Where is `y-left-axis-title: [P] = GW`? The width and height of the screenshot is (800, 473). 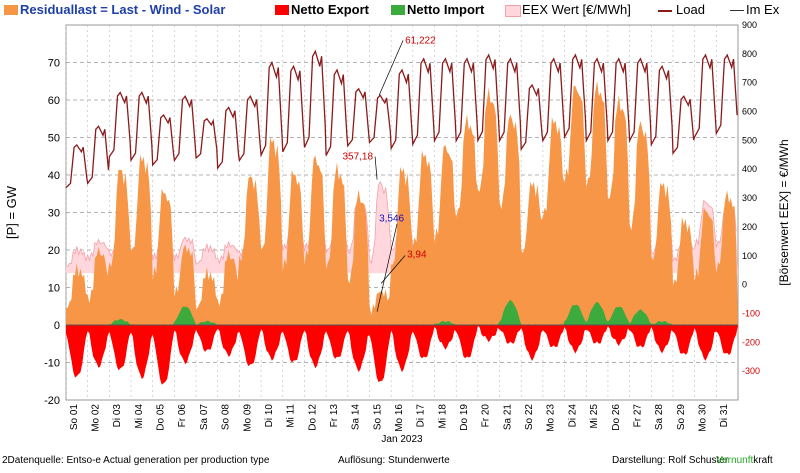
y-left-axis-title: [P] = GW is located at coordinates (11, 212).